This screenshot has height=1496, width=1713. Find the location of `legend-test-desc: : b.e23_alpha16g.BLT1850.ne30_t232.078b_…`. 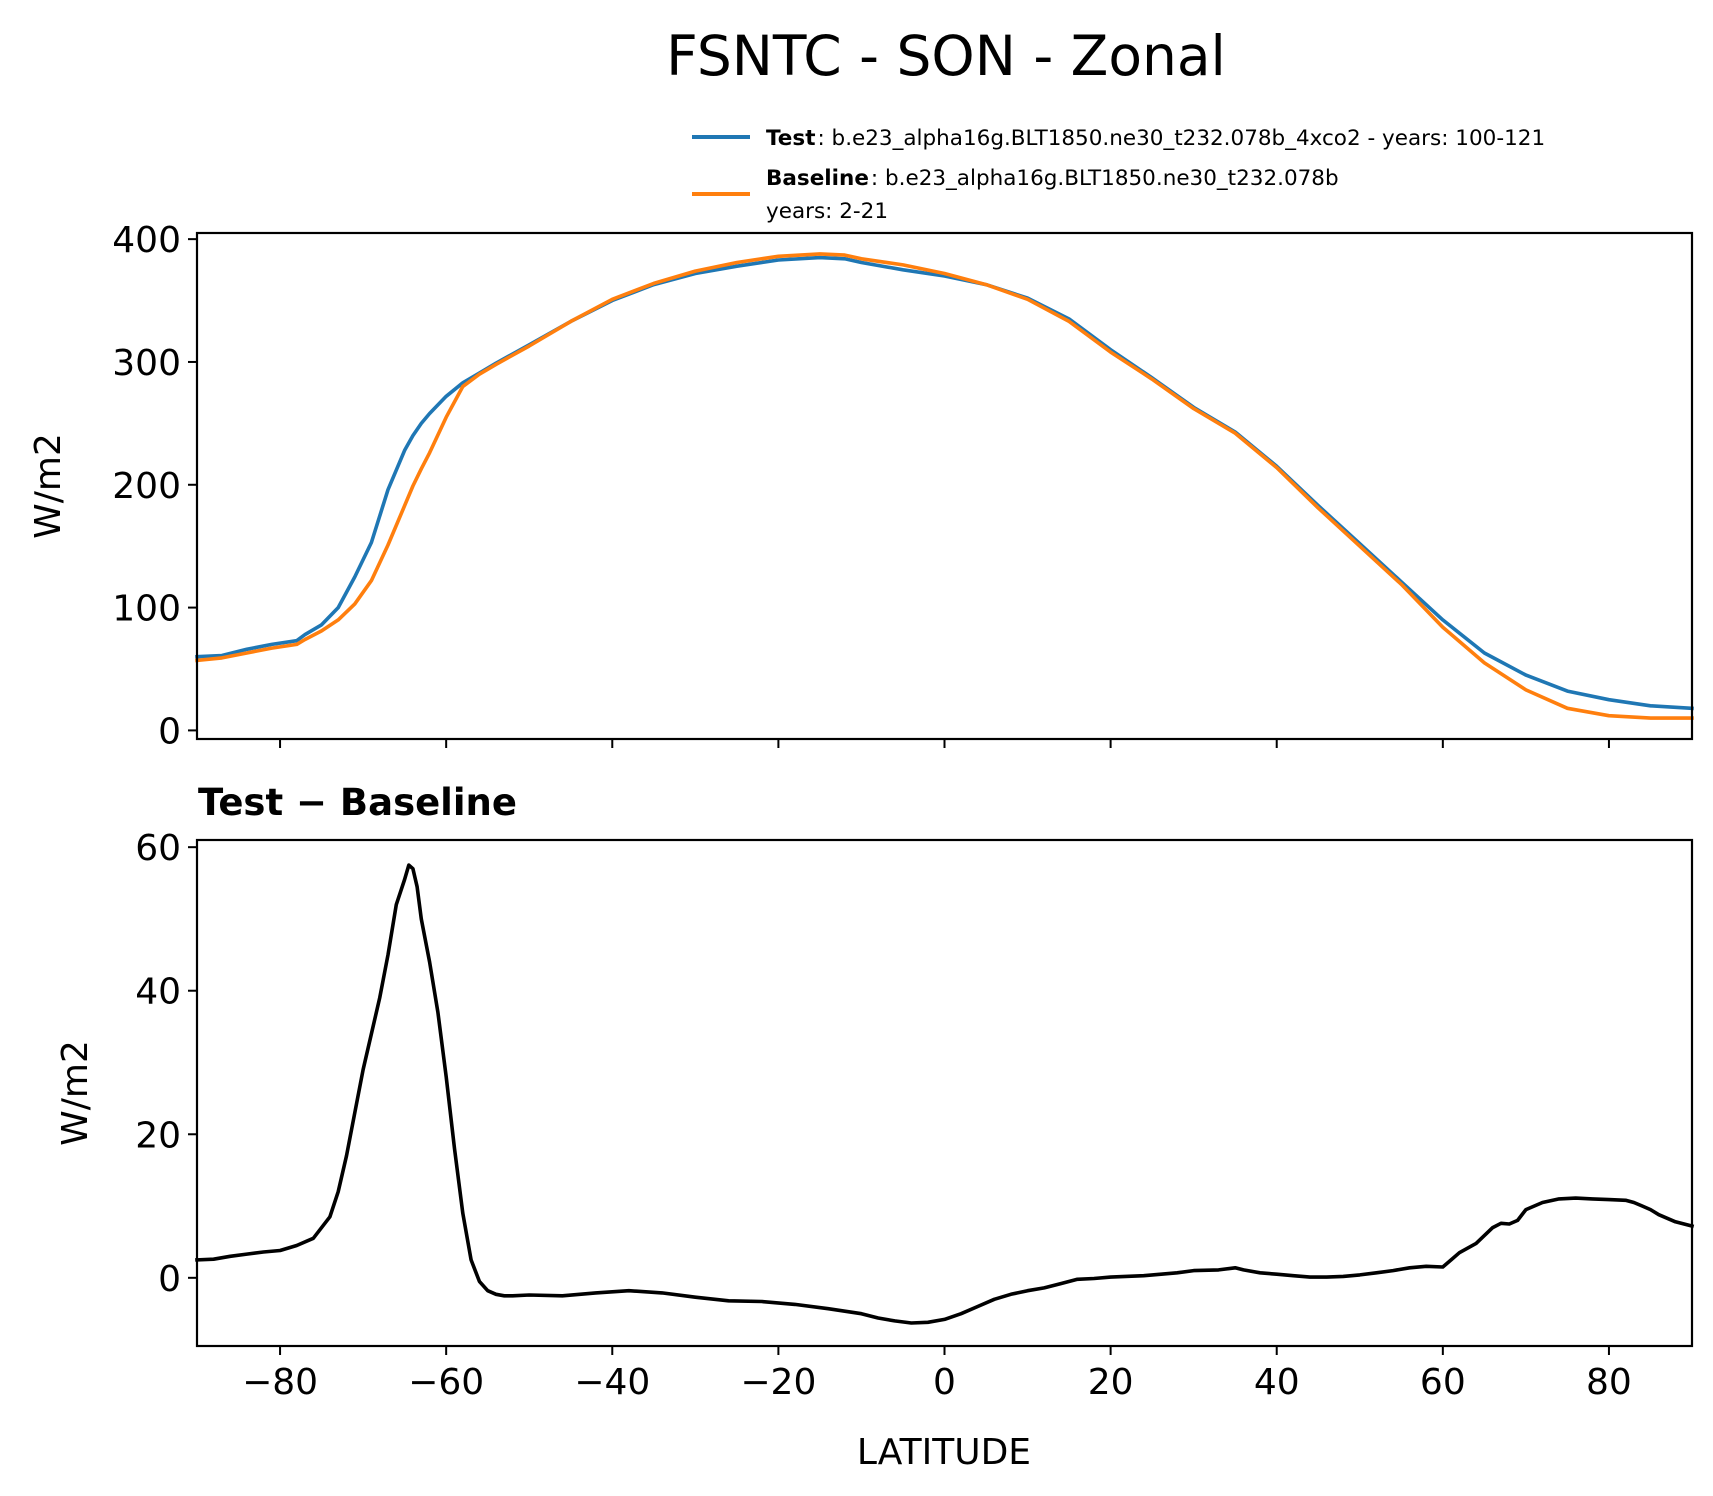

legend-test-desc: : b.e23_alpha16g.BLT1850.ne30_t232.078b_… is located at coordinates (1181, 138).